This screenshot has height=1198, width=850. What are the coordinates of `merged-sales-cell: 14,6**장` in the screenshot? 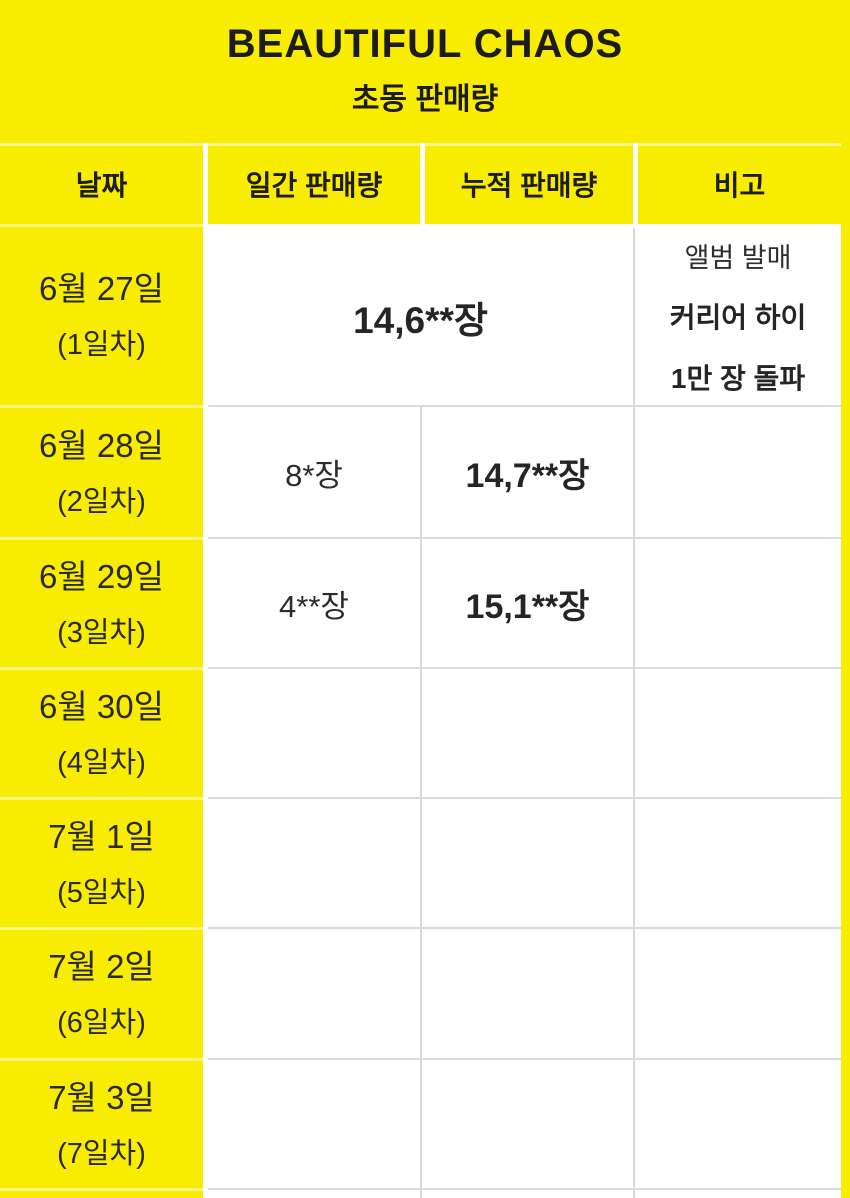 It's located at (420, 316).